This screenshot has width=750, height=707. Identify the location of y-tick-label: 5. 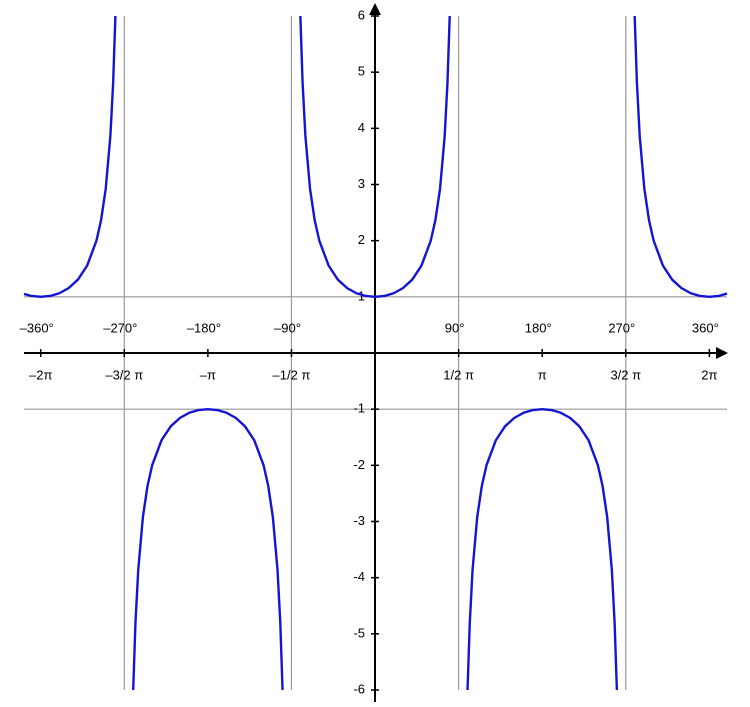
(361, 71).